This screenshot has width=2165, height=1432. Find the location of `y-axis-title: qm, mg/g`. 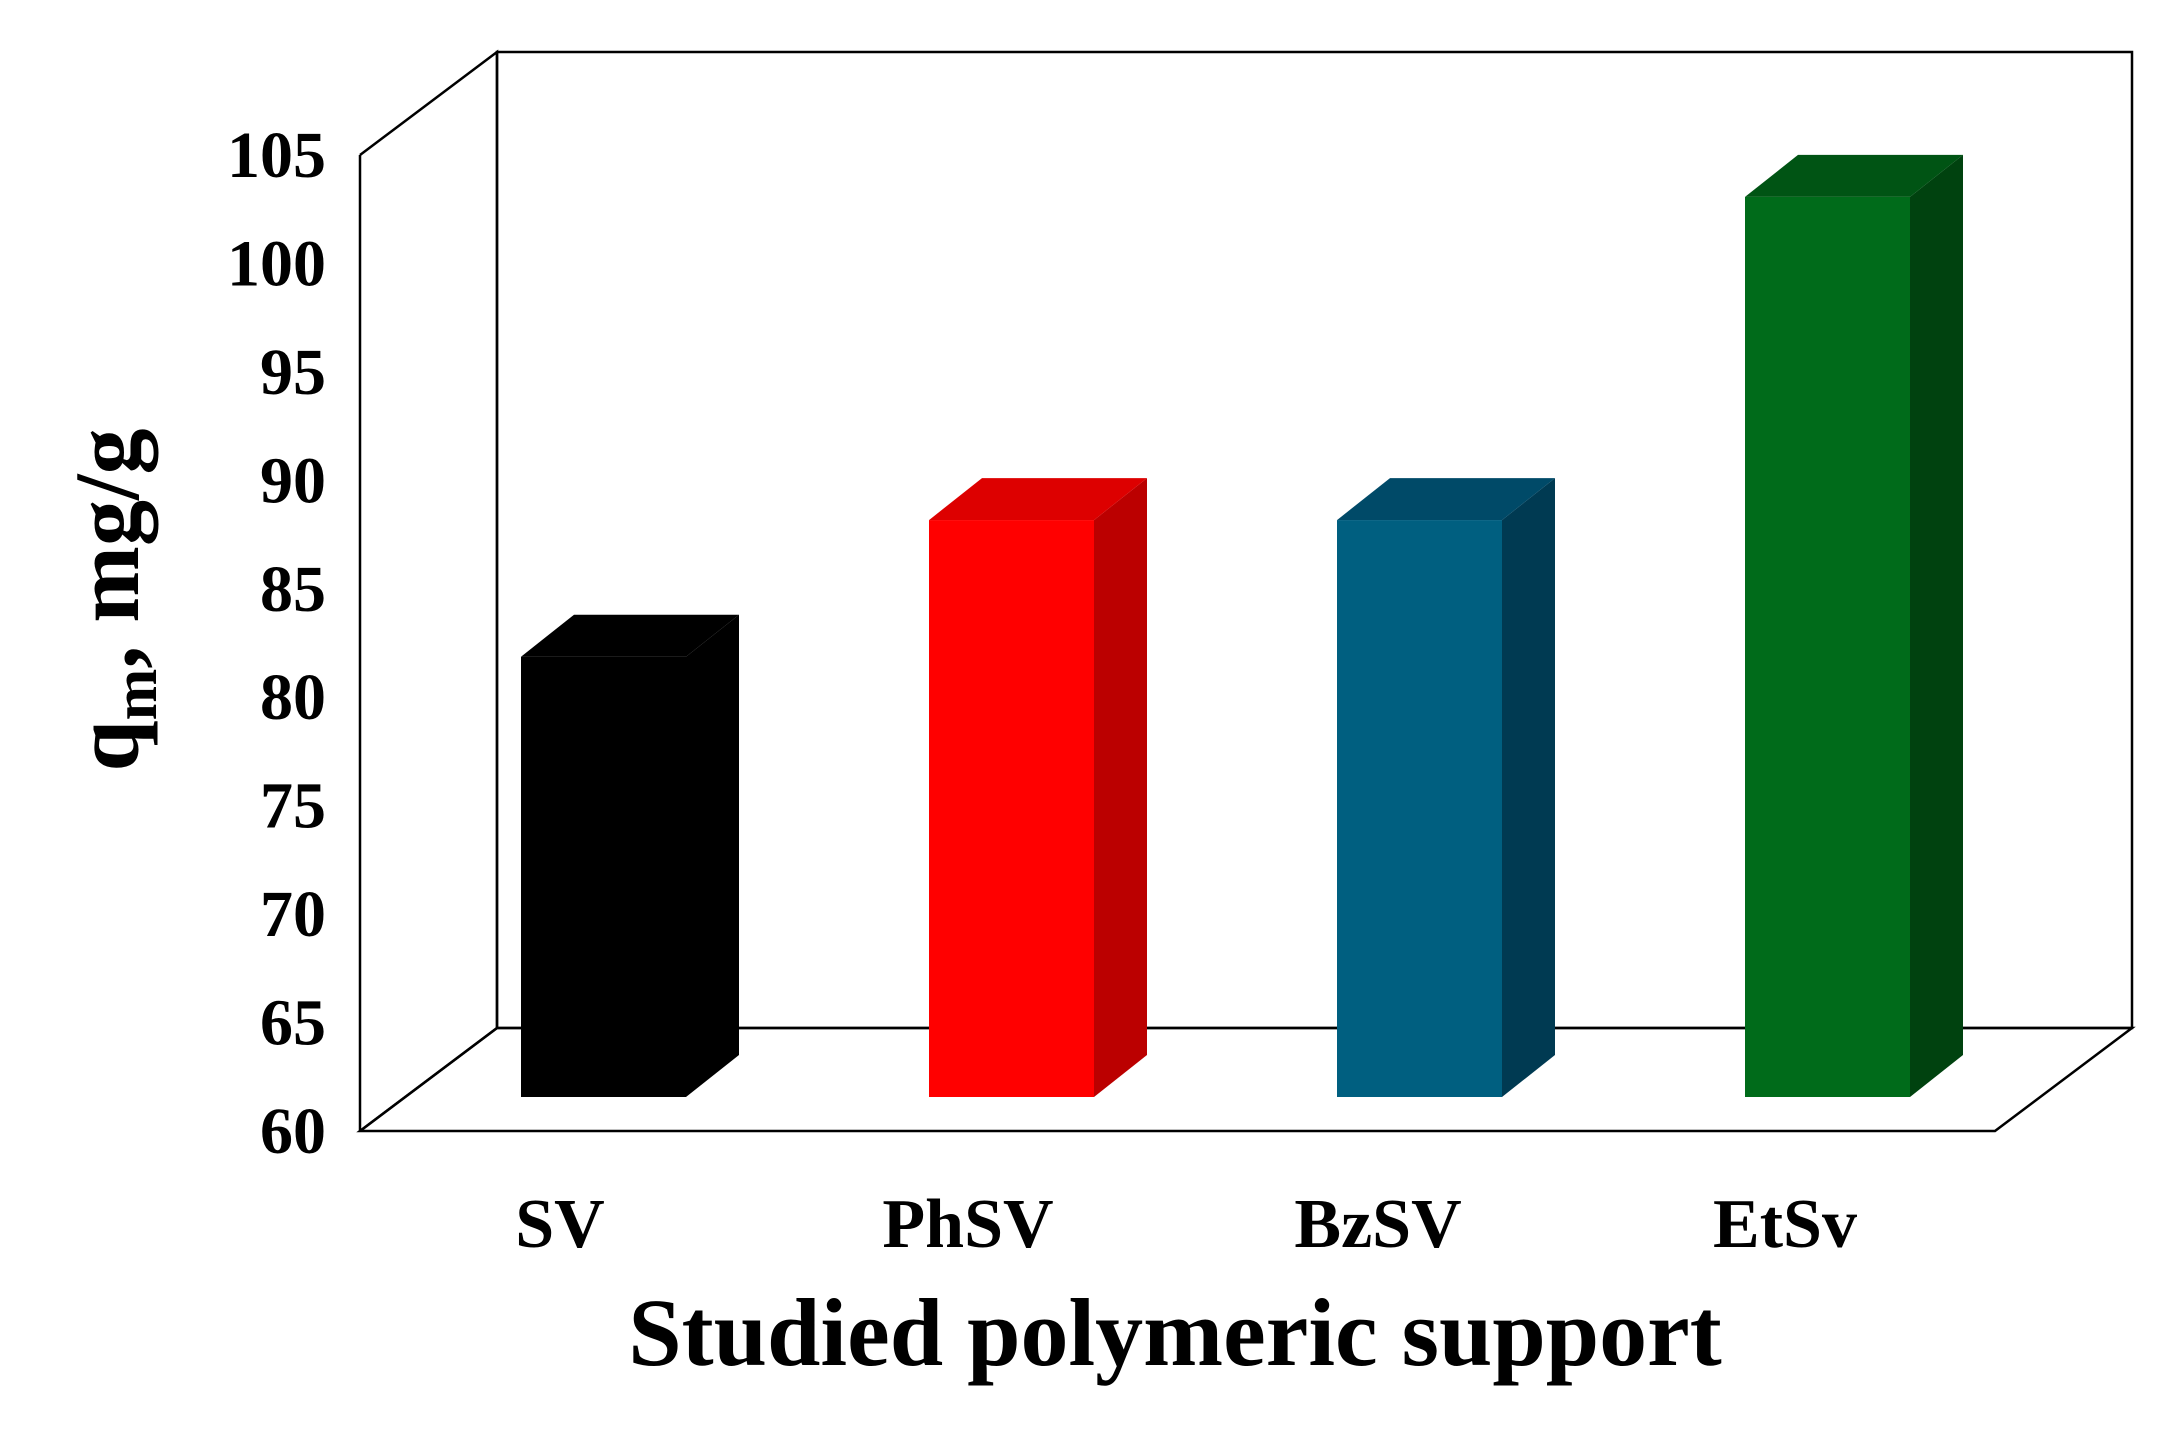

y-axis-title: qm, mg/g is located at coordinates (113, 599).